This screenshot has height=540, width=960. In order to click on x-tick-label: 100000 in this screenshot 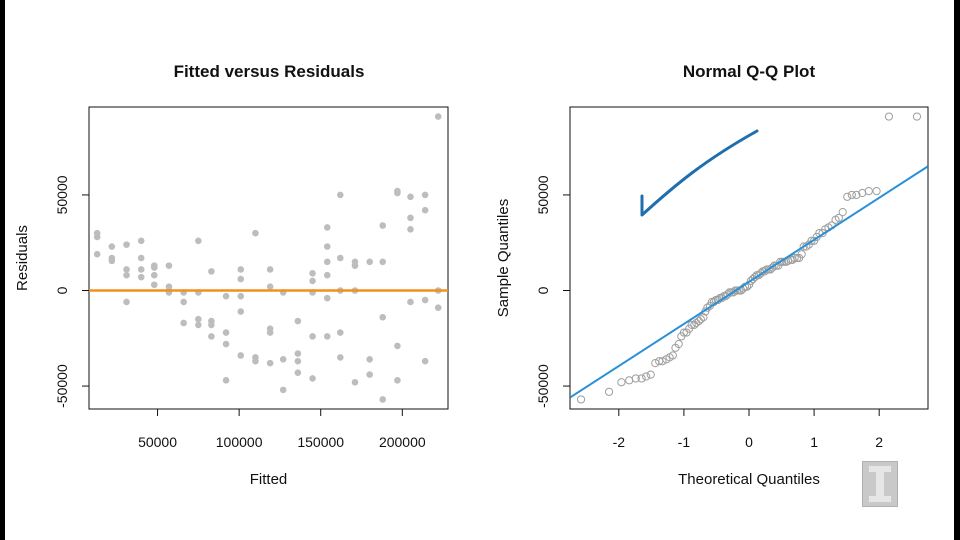, I will do `click(239, 442)`.